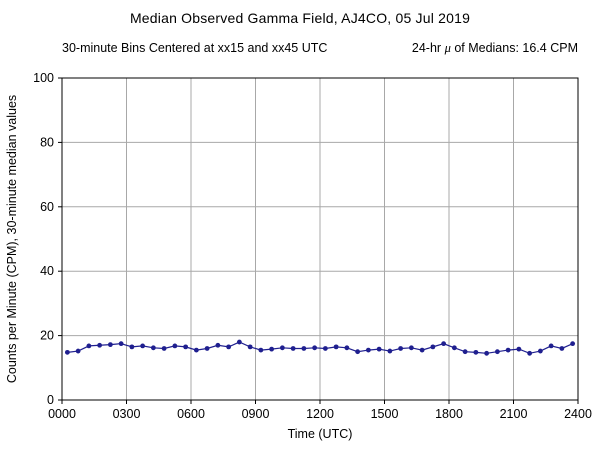  What do you see at coordinates (47, 336) in the screenshot?
I see `y-tick-label: 20` at bounding box center [47, 336].